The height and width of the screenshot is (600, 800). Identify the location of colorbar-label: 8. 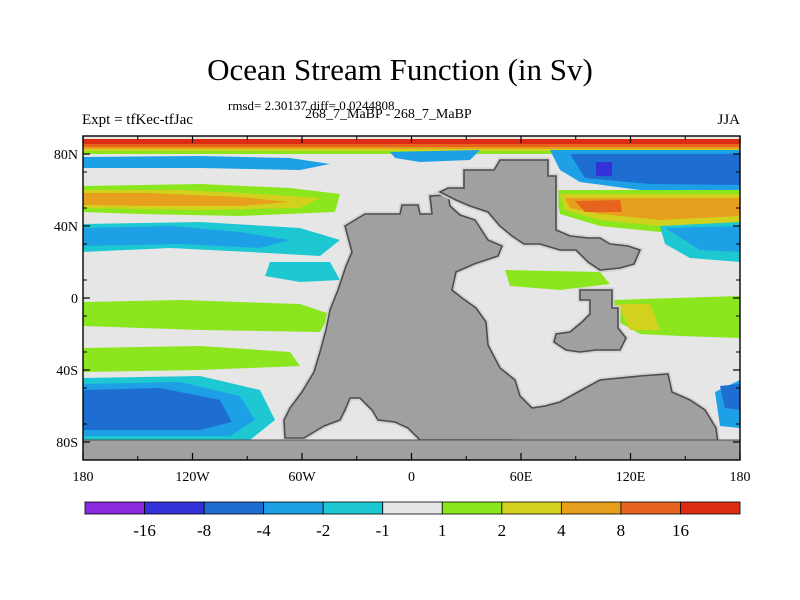
(621, 530).